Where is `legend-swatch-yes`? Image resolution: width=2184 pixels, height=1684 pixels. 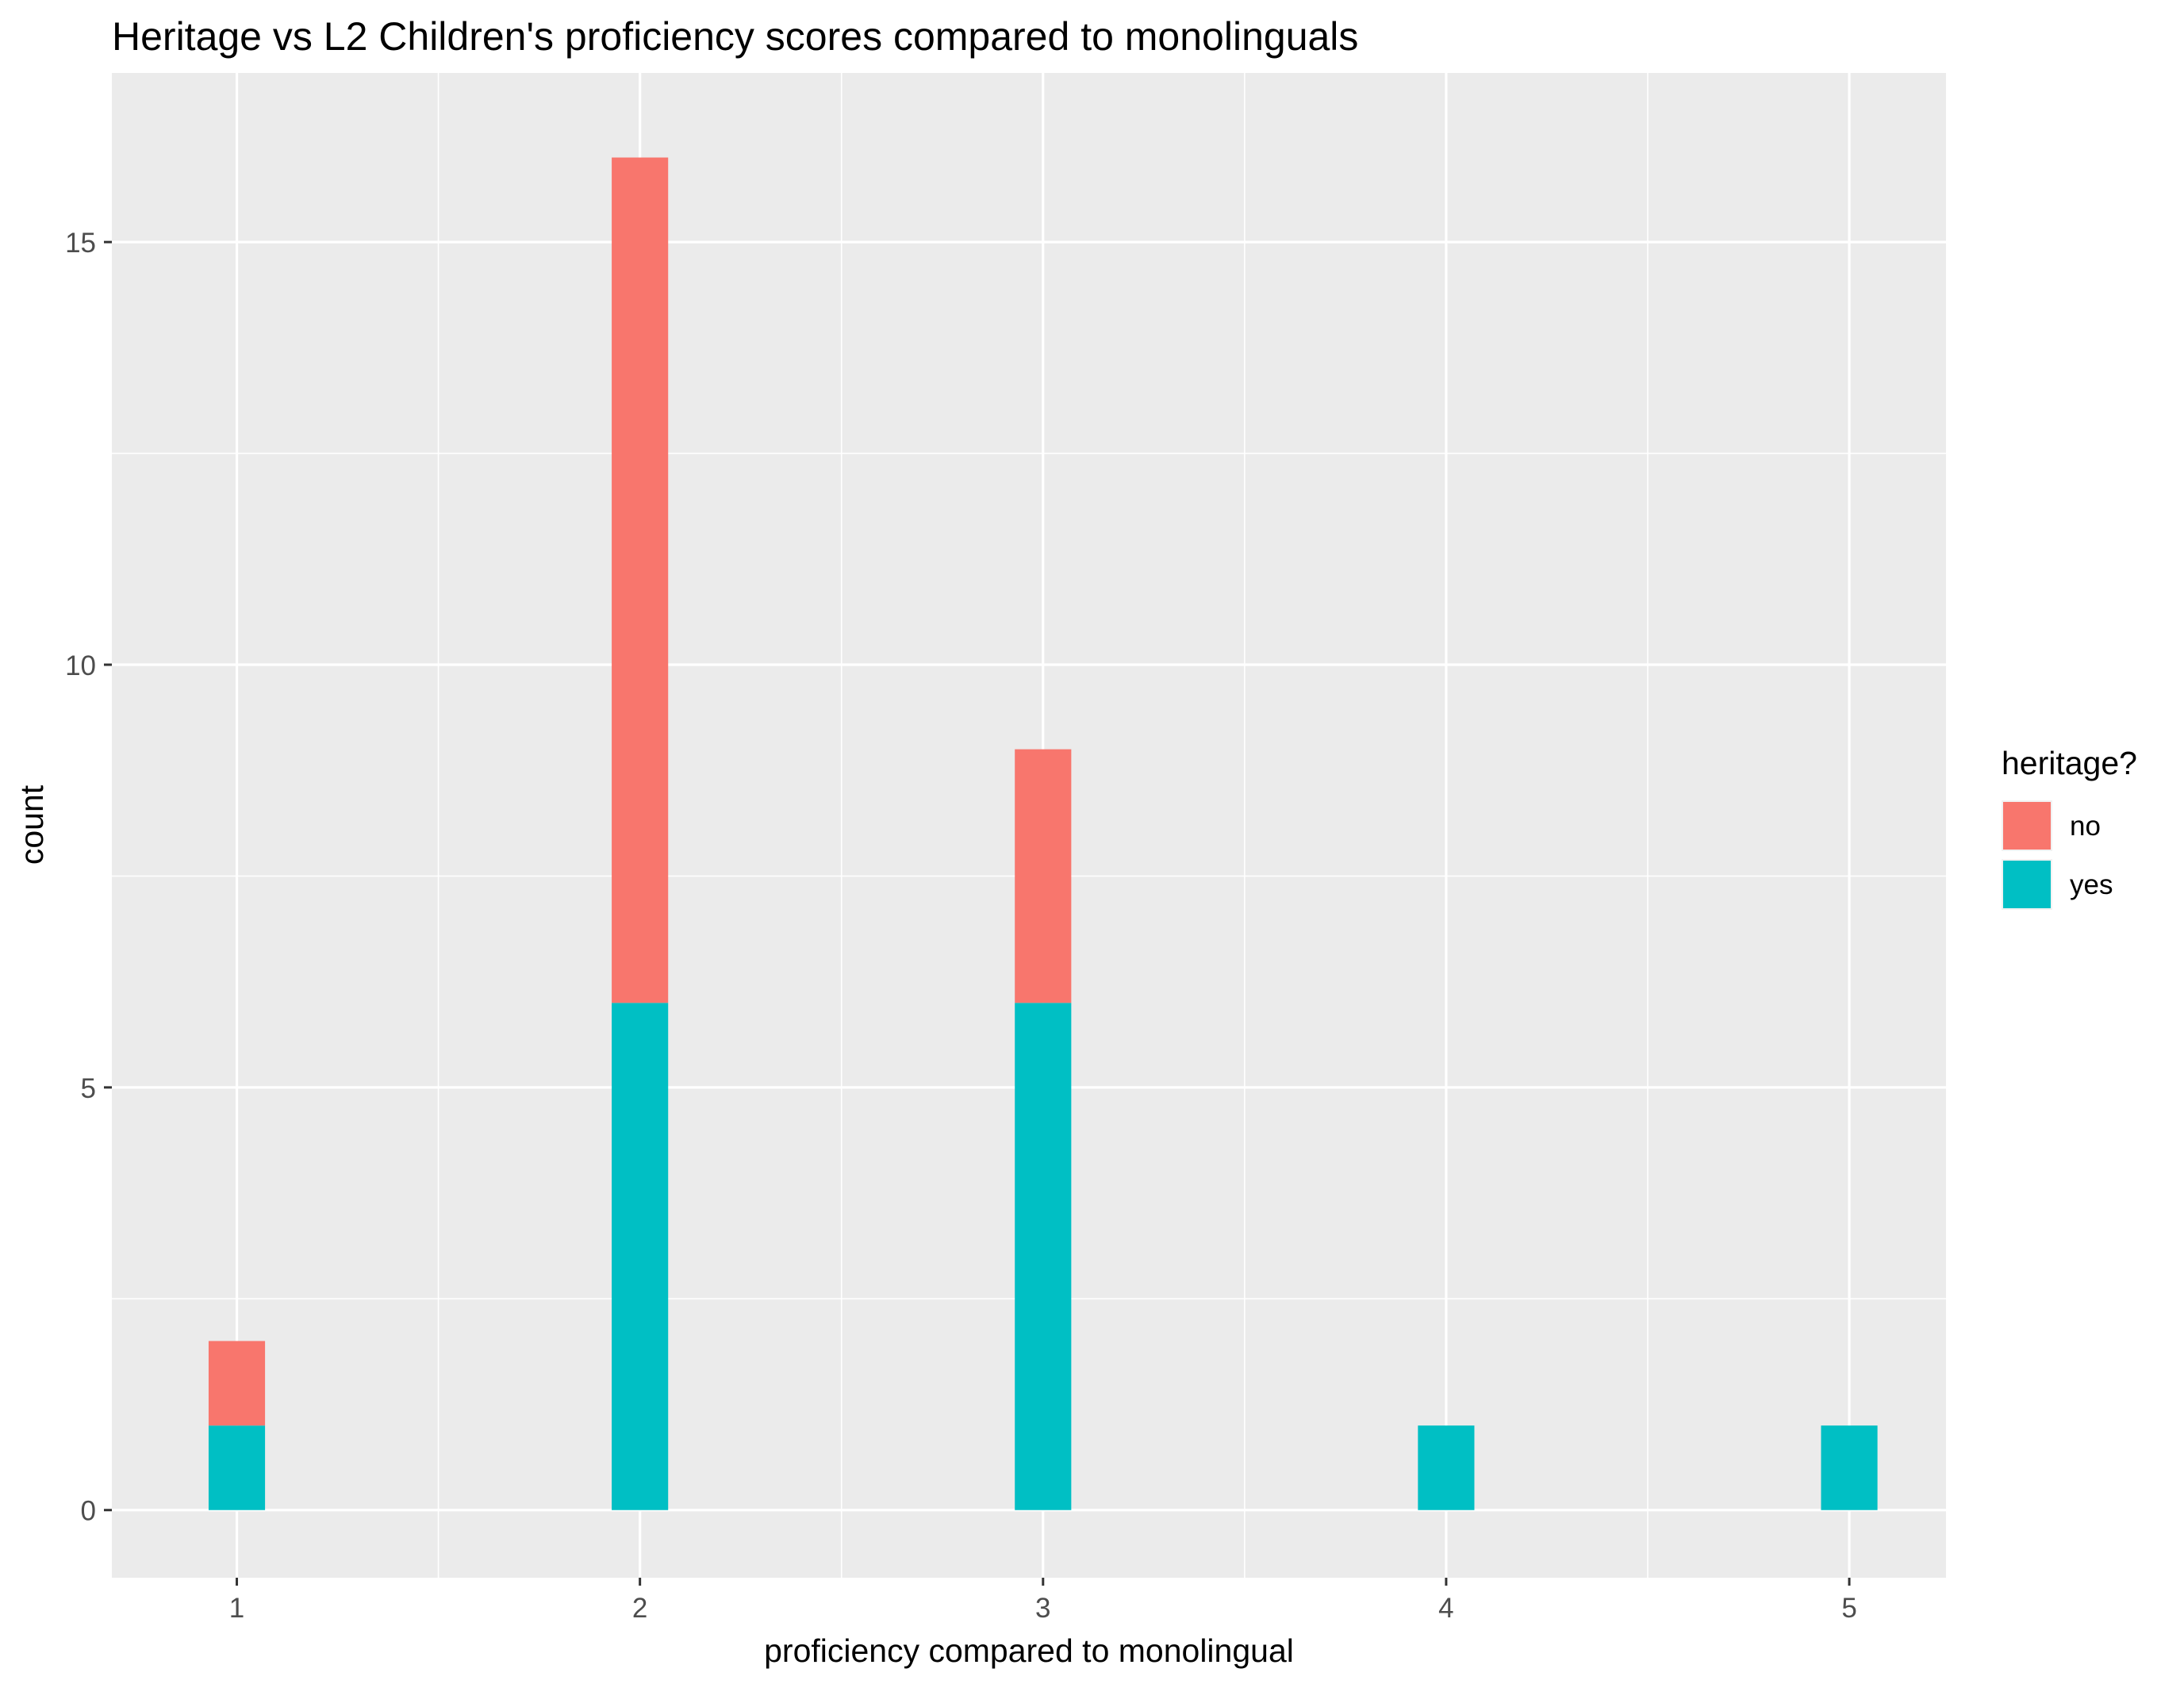 legend-swatch-yes is located at coordinates (2027, 884).